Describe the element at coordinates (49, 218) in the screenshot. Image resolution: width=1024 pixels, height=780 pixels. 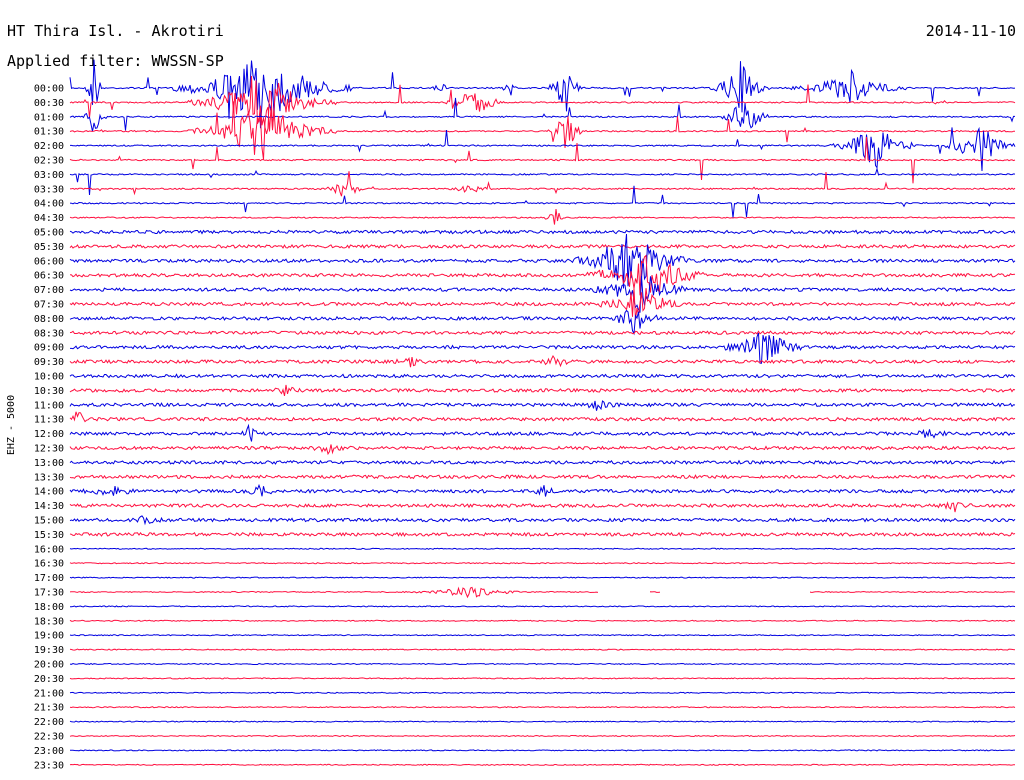
I see `row-time-label: 04:30` at that location.